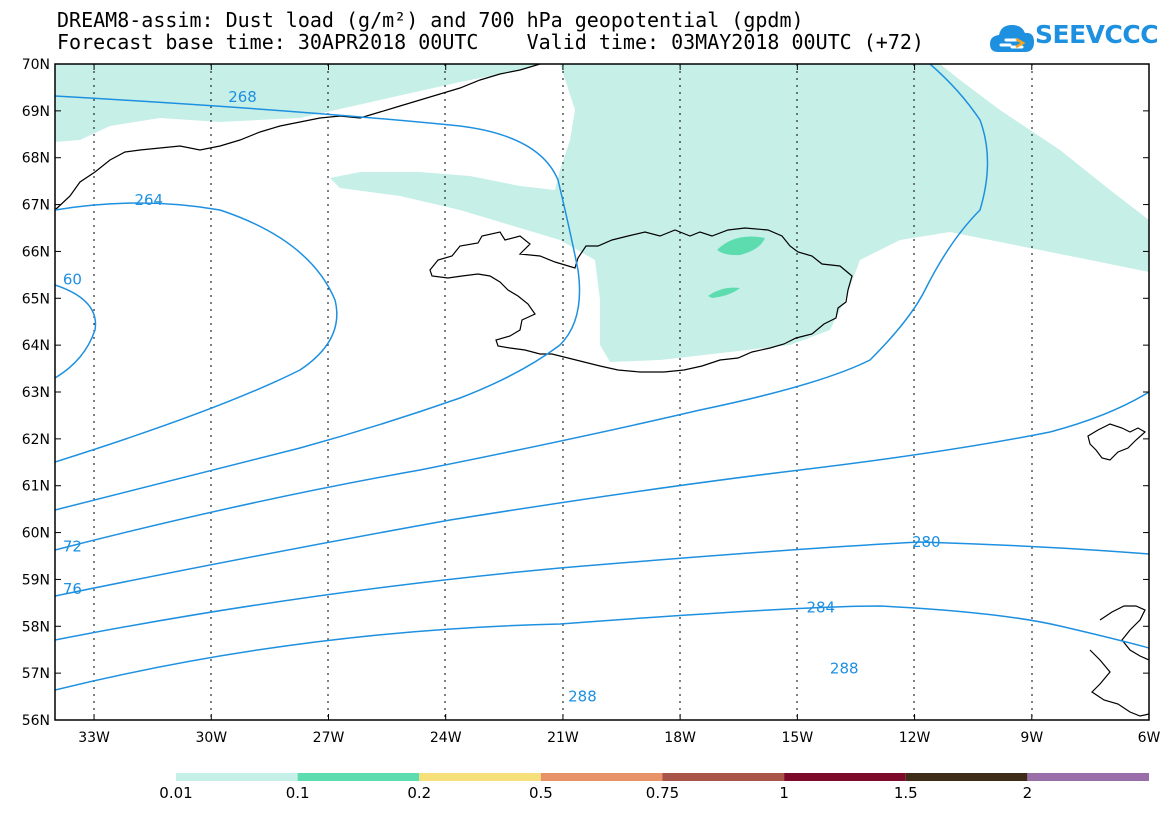 This screenshot has width=1175, height=815. I want to click on lon-tick-label: 27W, so click(329, 738).